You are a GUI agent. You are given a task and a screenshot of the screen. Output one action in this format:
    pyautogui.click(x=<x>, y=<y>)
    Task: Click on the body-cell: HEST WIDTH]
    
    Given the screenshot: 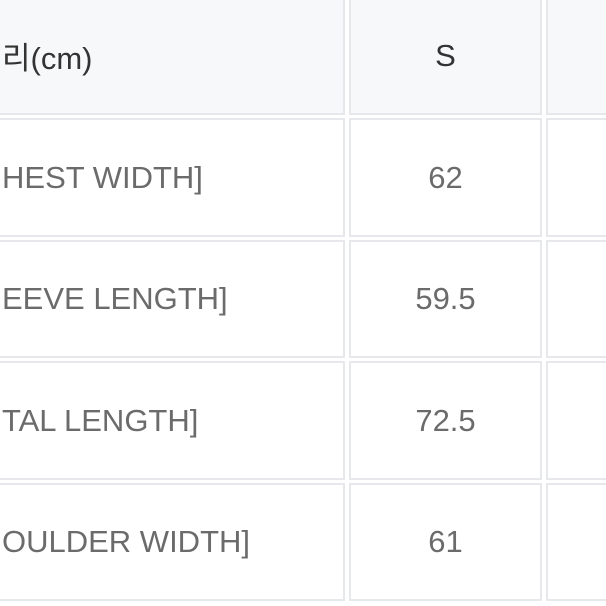 What is the action you would take?
    pyautogui.click(x=172, y=177)
    